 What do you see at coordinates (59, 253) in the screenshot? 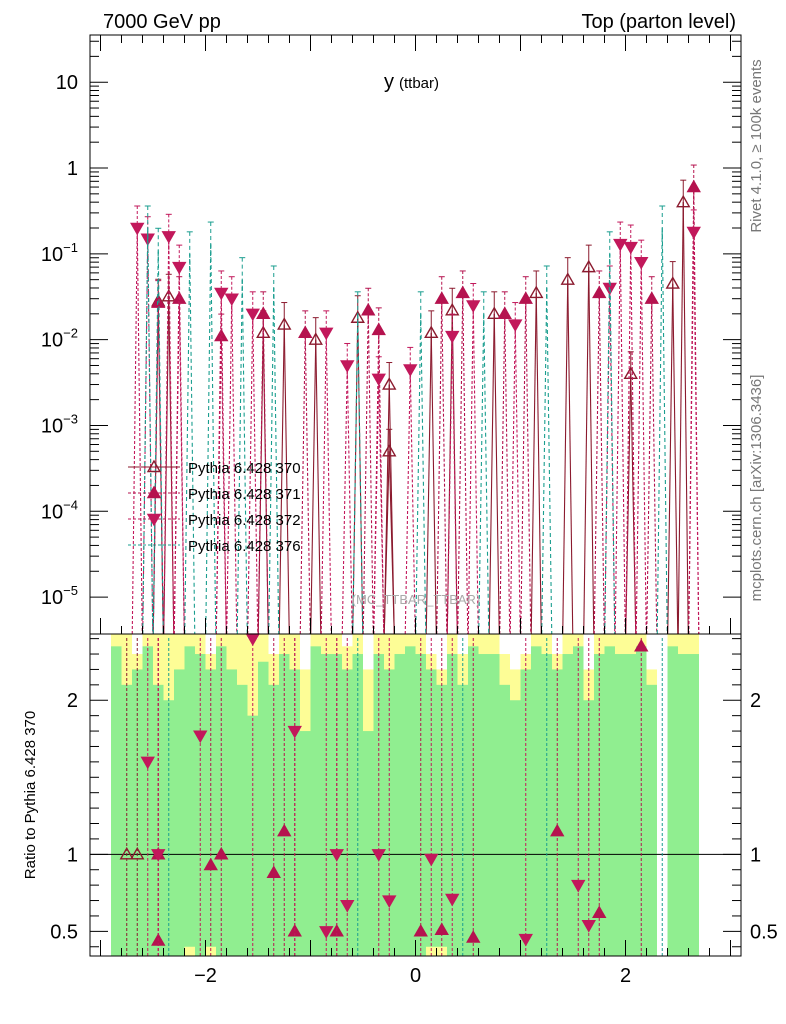
I see `y-tick-label: 10⁻¹` at bounding box center [59, 253].